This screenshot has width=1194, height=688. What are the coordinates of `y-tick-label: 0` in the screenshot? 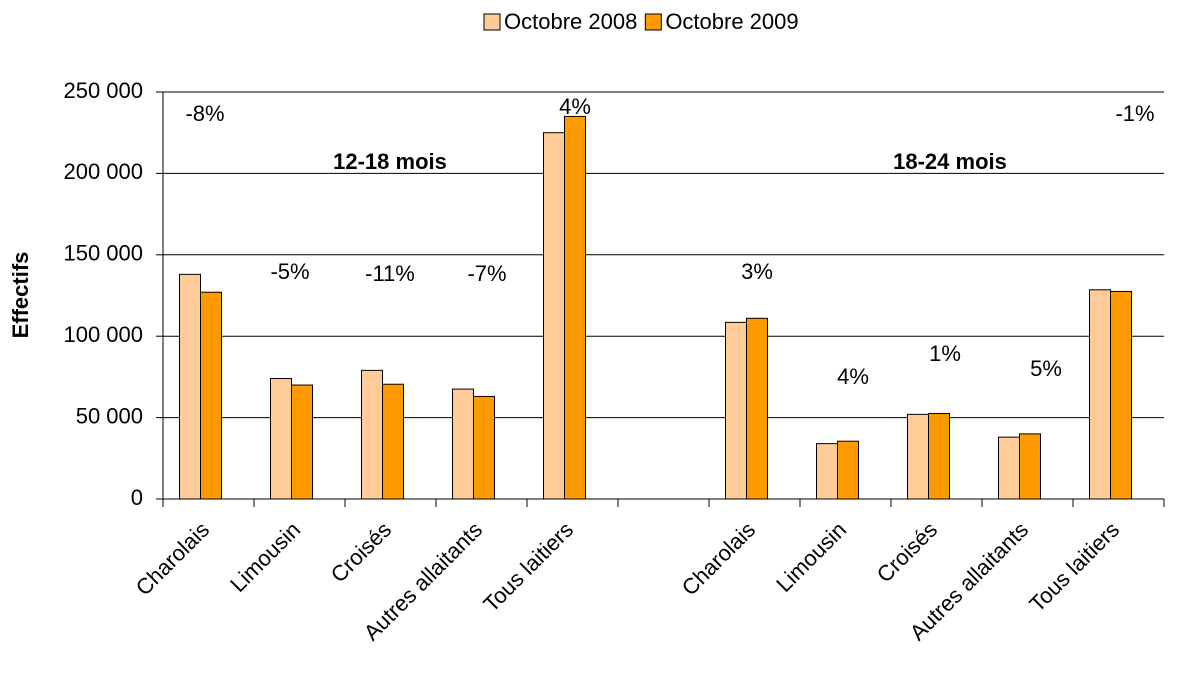 It's located at (137, 497).